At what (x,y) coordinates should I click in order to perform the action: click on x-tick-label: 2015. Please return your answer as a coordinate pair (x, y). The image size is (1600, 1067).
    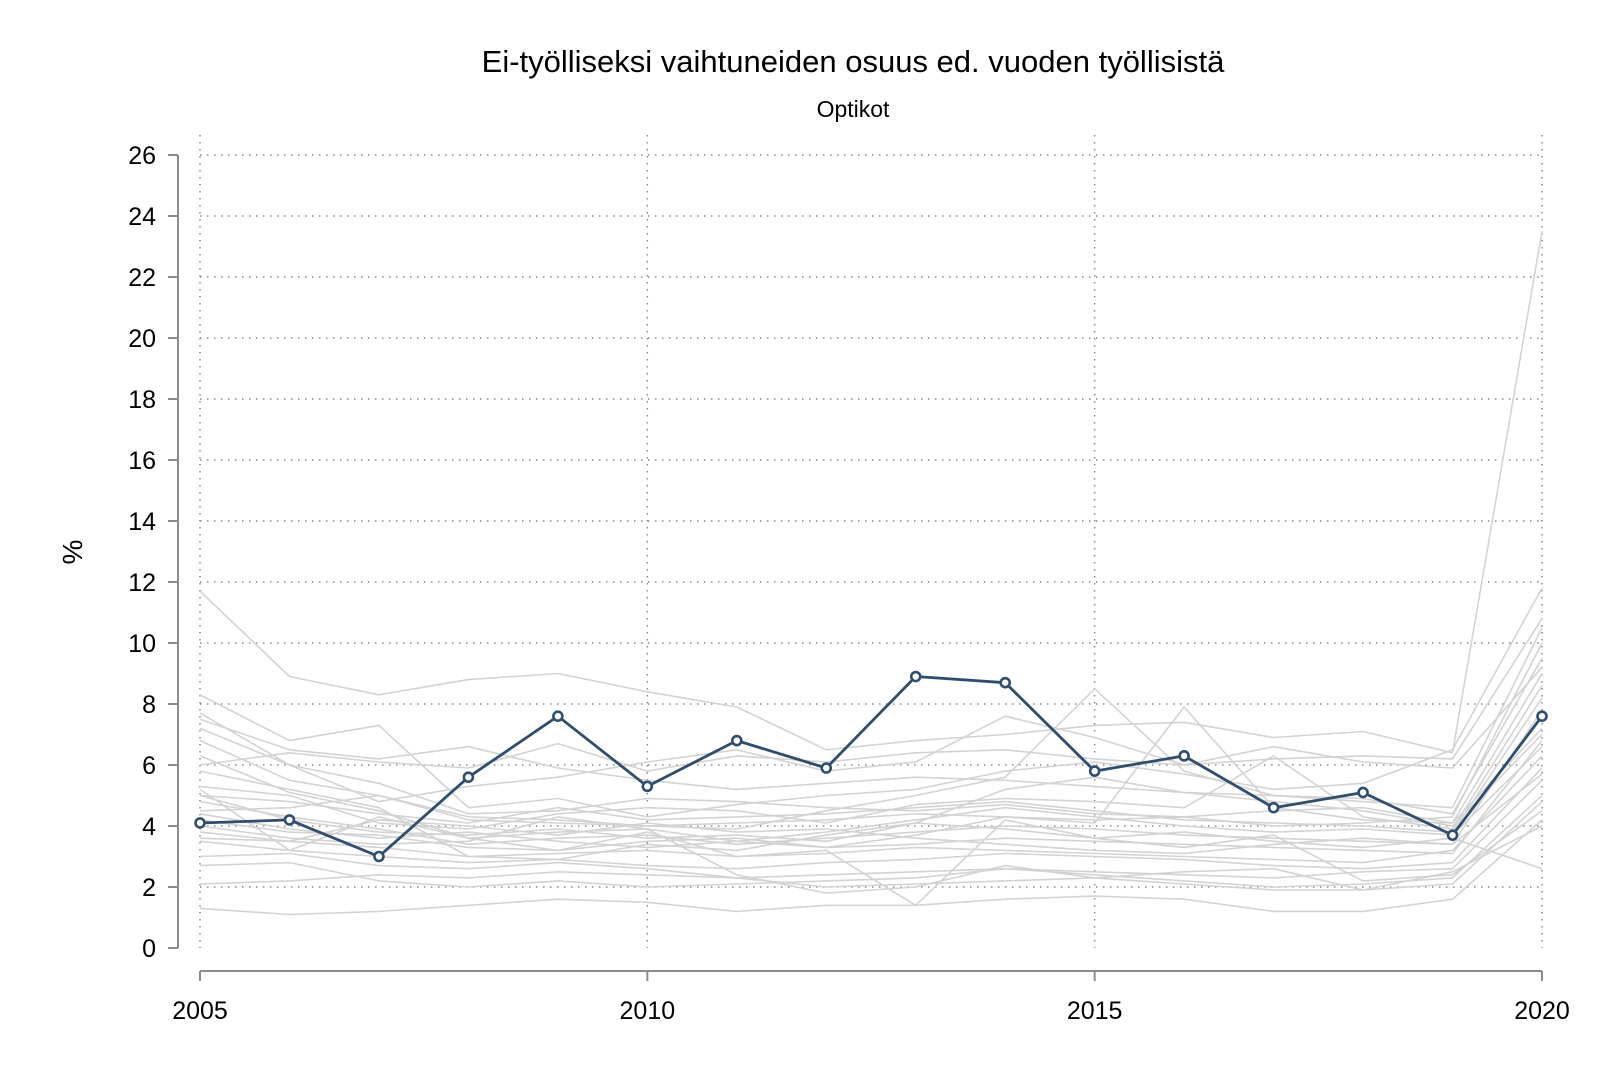
    Looking at the image, I should click on (1095, 1011).